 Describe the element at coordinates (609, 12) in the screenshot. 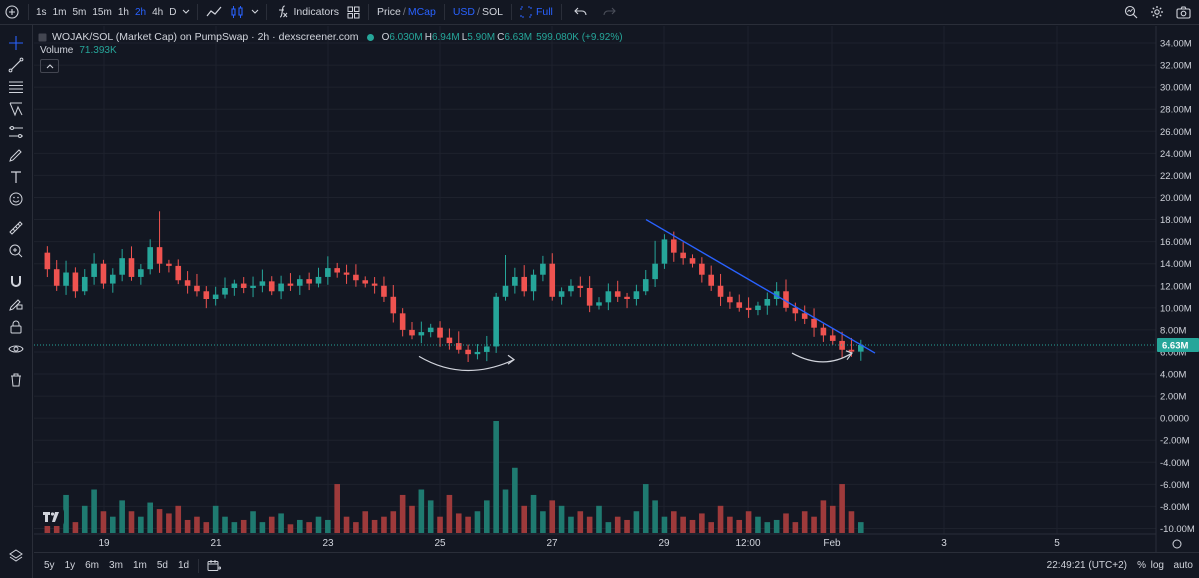

I see `redo-button` at that location.